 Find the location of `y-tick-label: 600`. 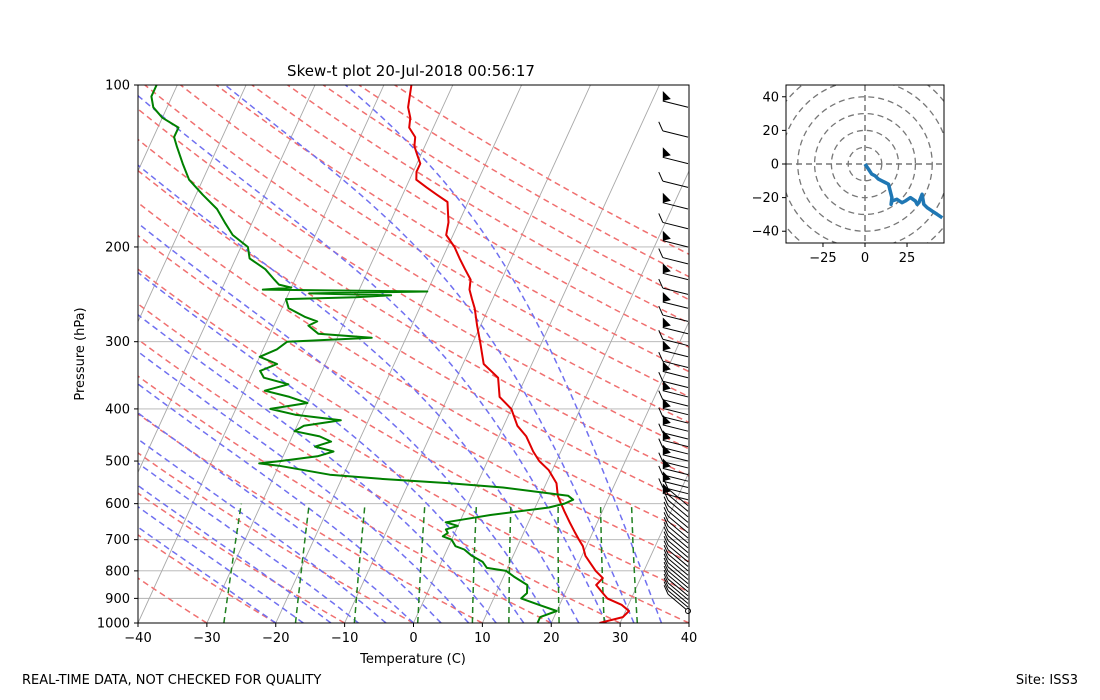

y-tick-label: 600 is located at coordinates (117, 504).